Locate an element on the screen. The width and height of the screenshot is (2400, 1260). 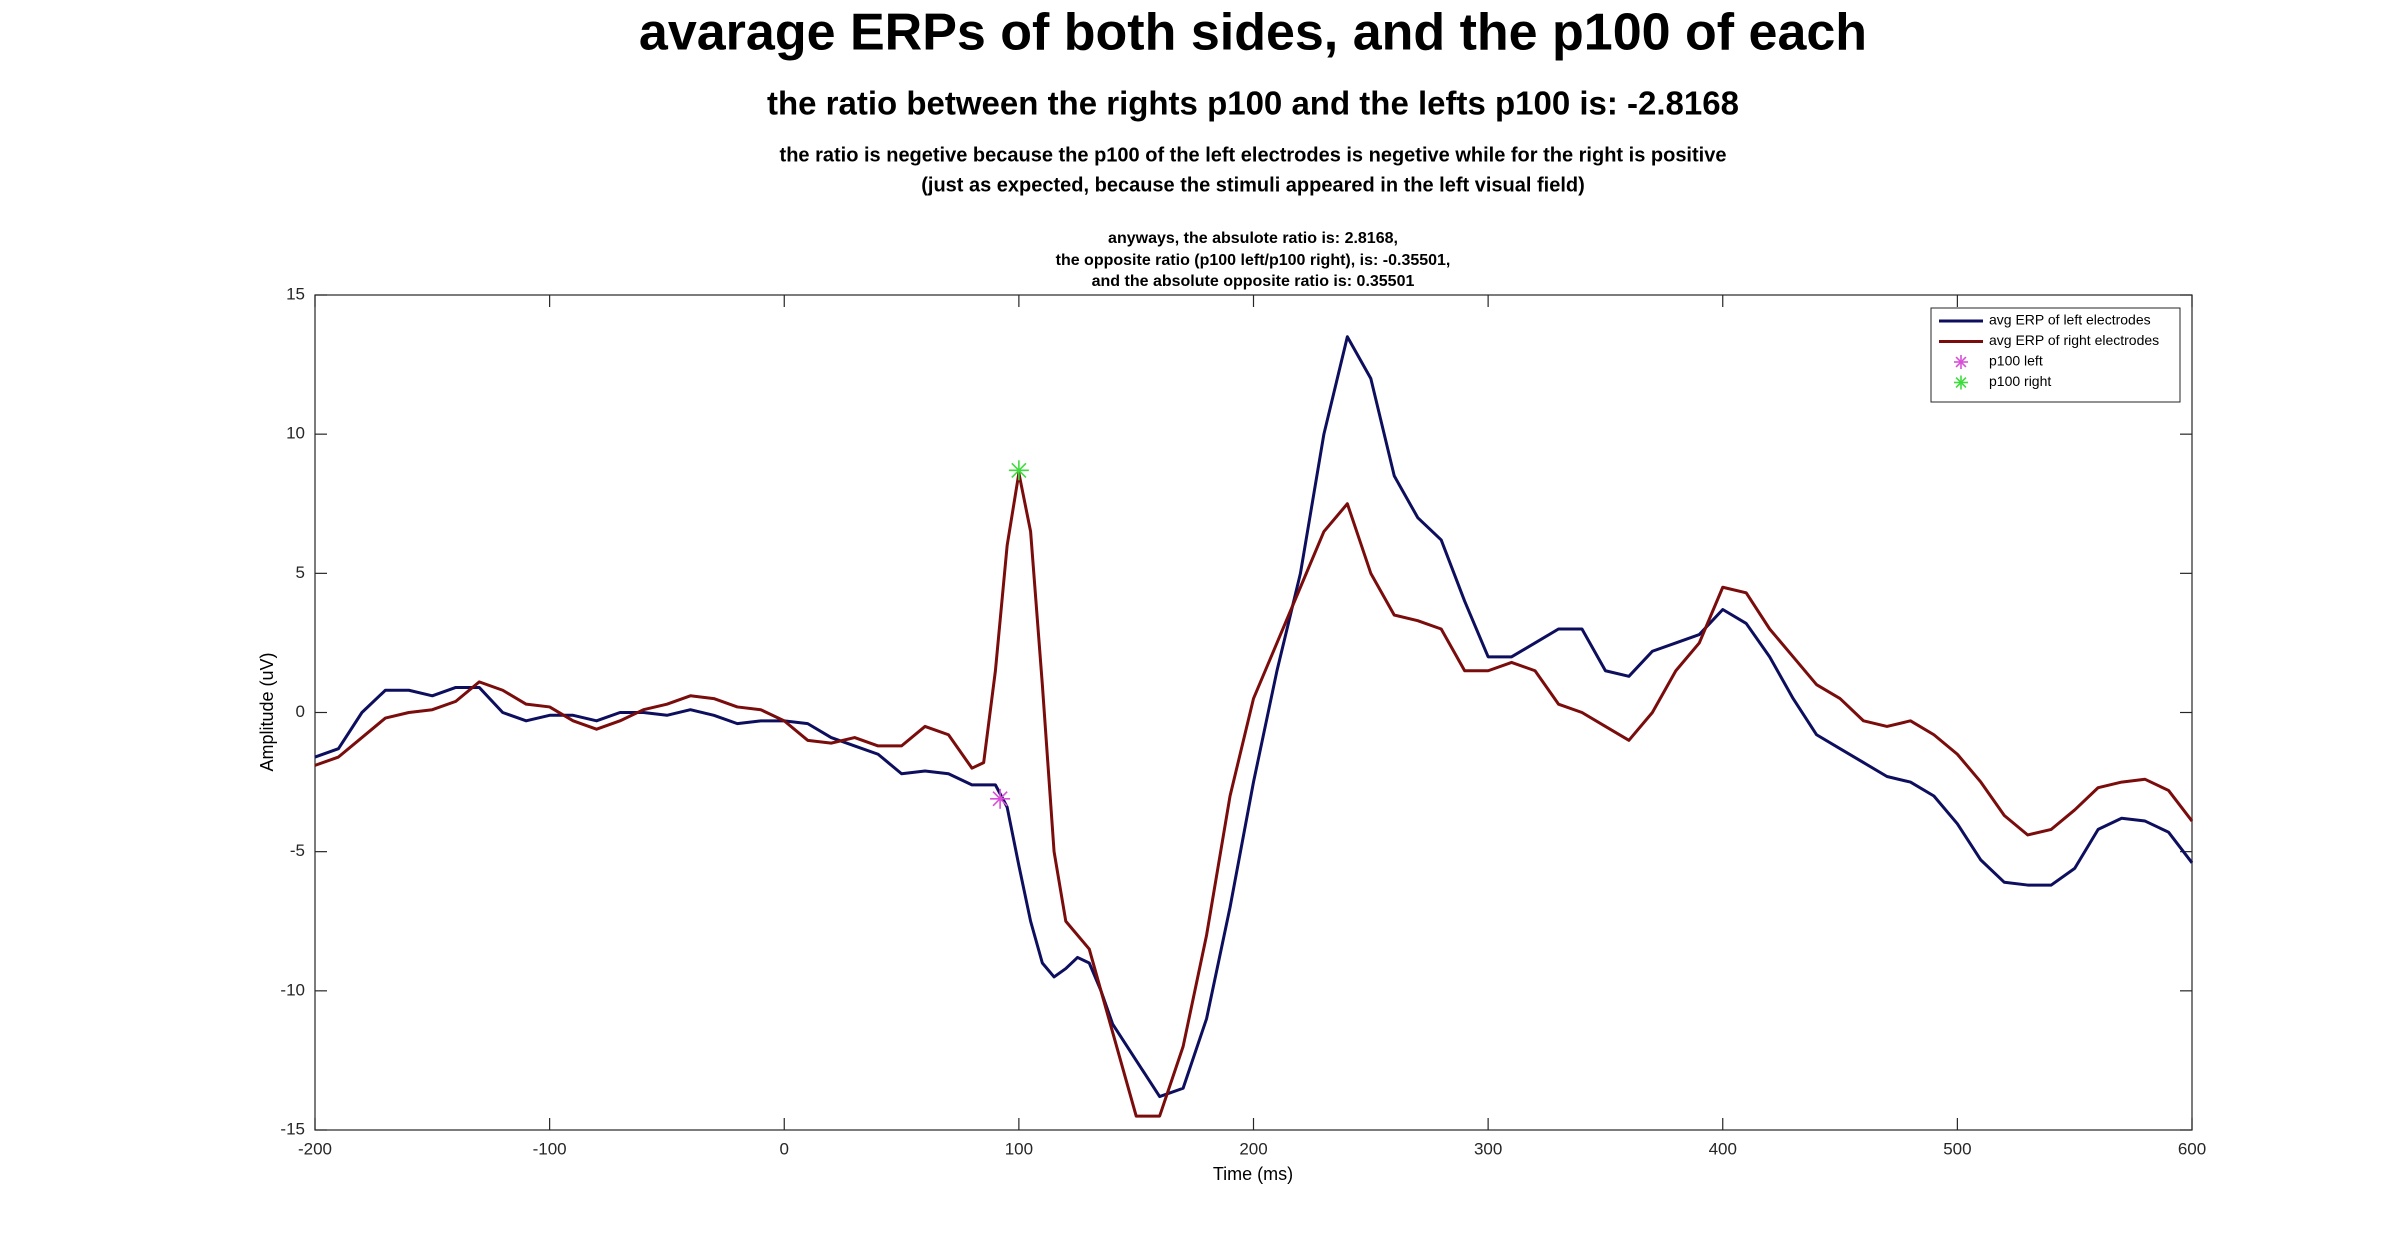
x-tick-label: 100 is located at coordinates (1019, 1148).